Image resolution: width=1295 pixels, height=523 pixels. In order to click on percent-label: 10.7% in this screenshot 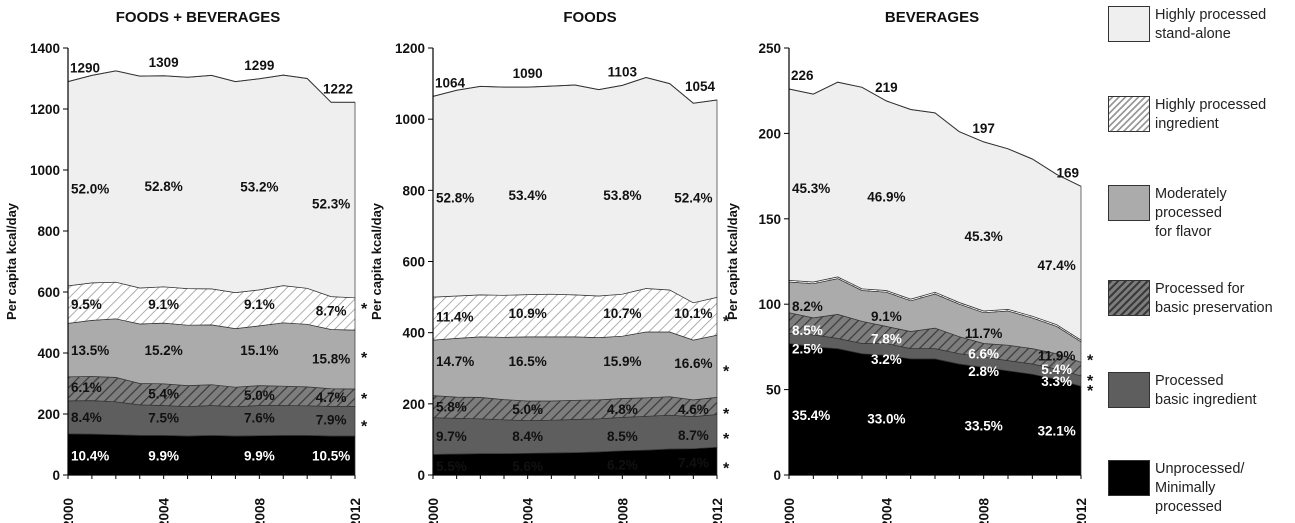, I will do `click(622, 313)`.